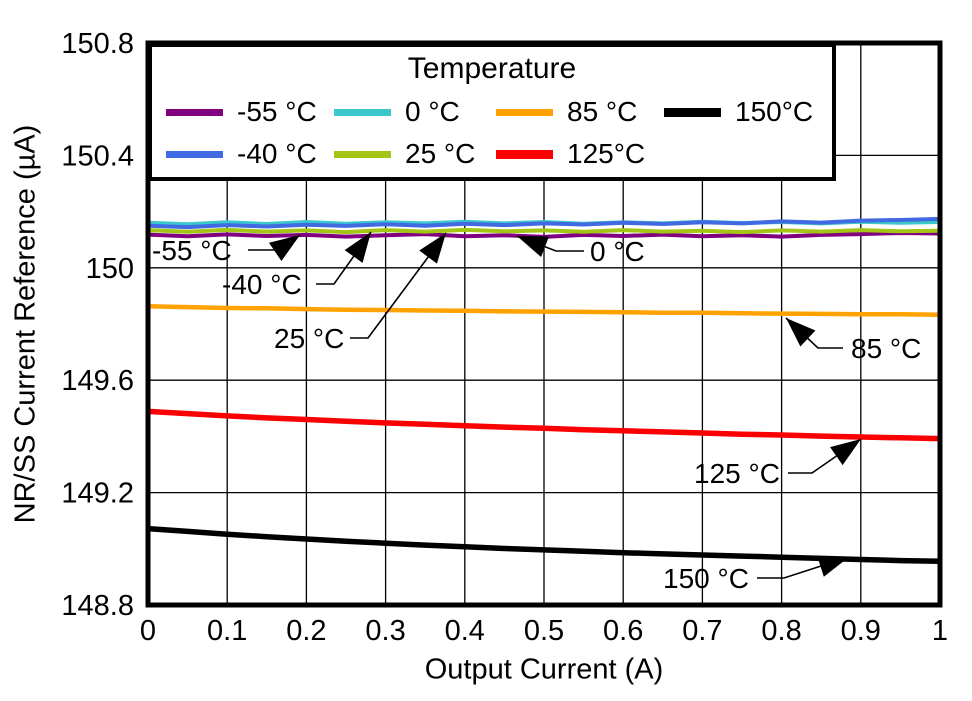  What do you see at coordinates (737, 473) in the screenshot?
I see `annotation-label: 125 °C` at bounding box center [737, 473].